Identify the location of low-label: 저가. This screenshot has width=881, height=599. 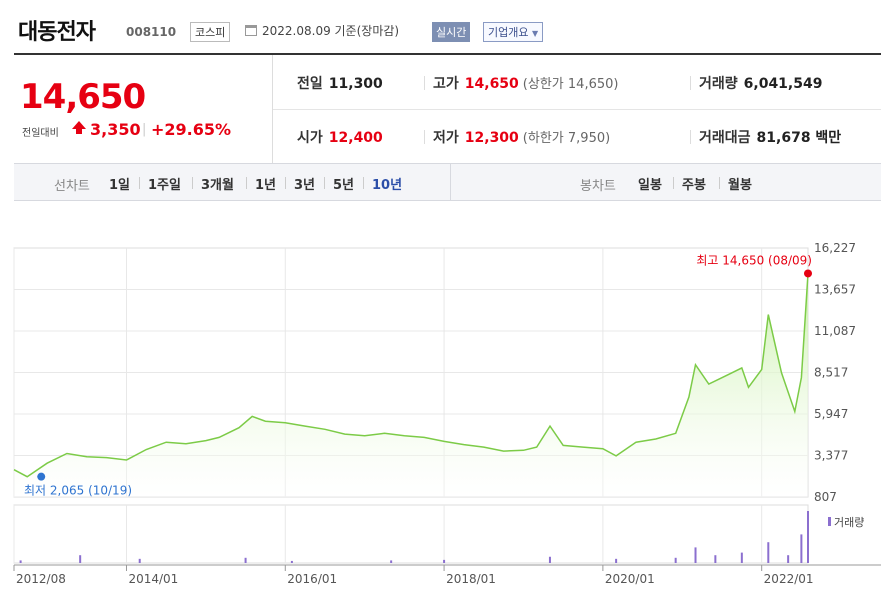
(446, 138).